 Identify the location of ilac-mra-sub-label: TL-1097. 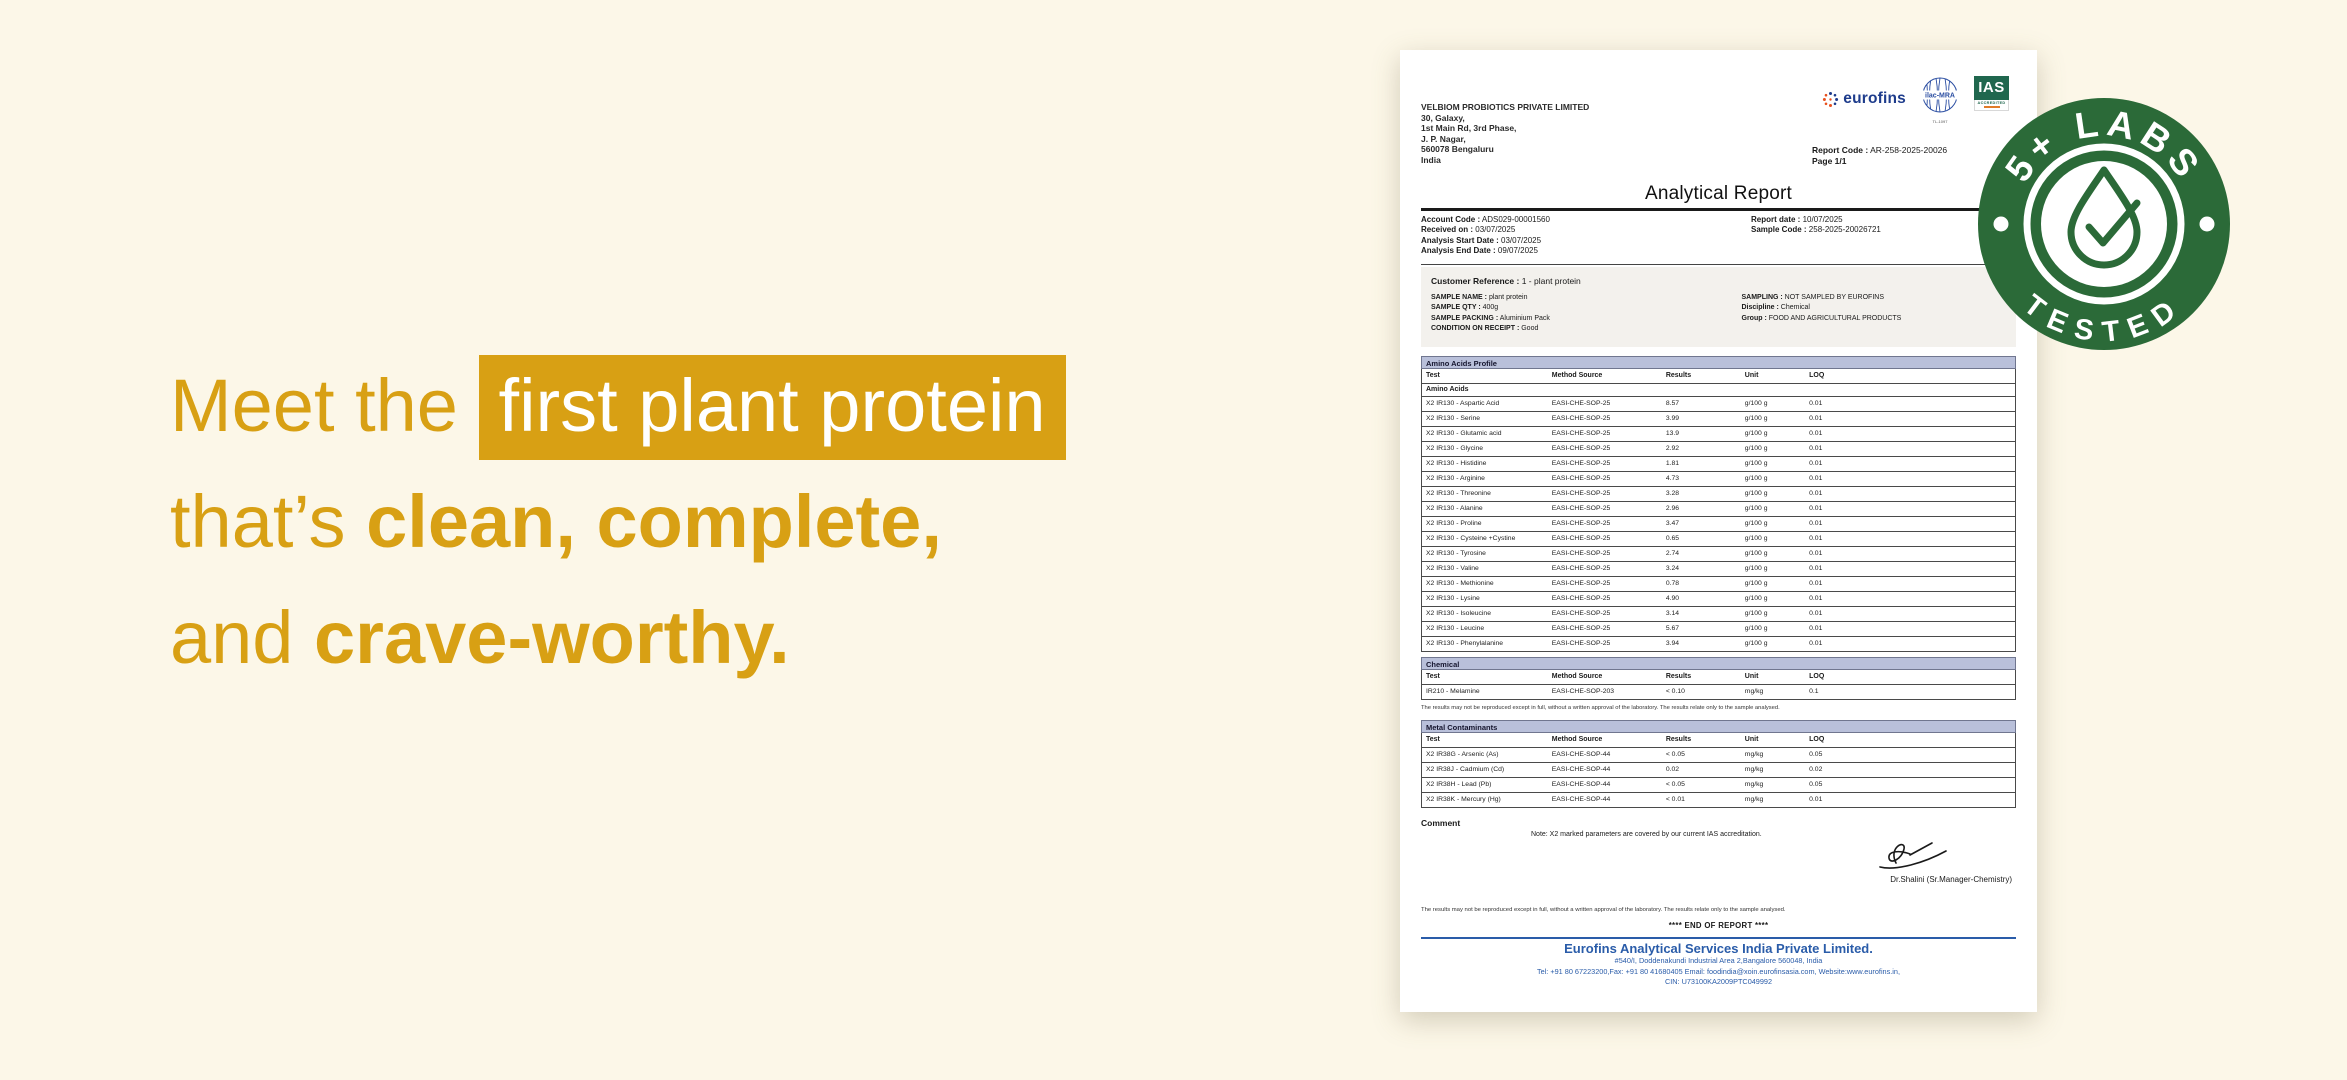
(1940, 121).